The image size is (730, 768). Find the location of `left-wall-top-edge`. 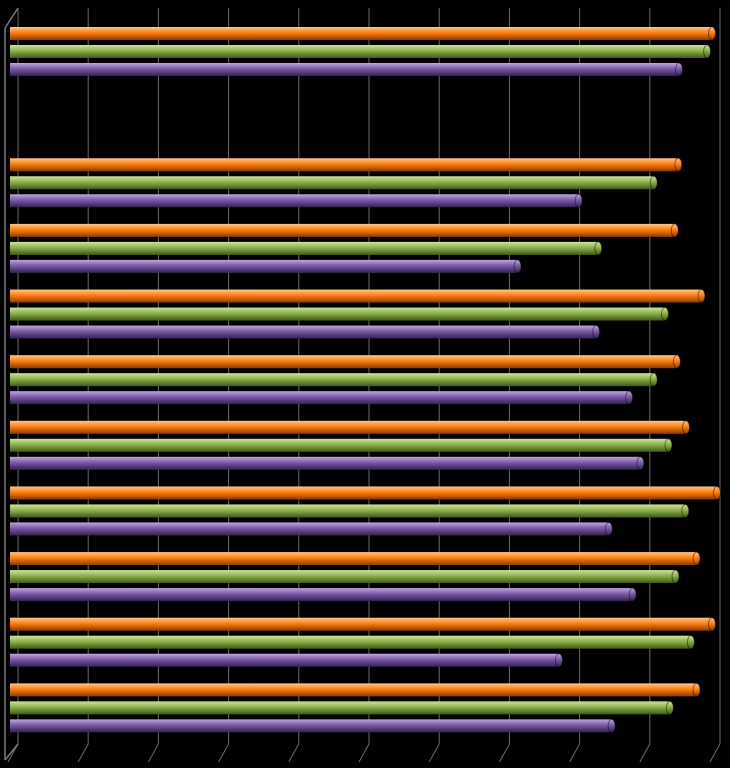

left-wall-top-edge is located at coordinates (11, 18).